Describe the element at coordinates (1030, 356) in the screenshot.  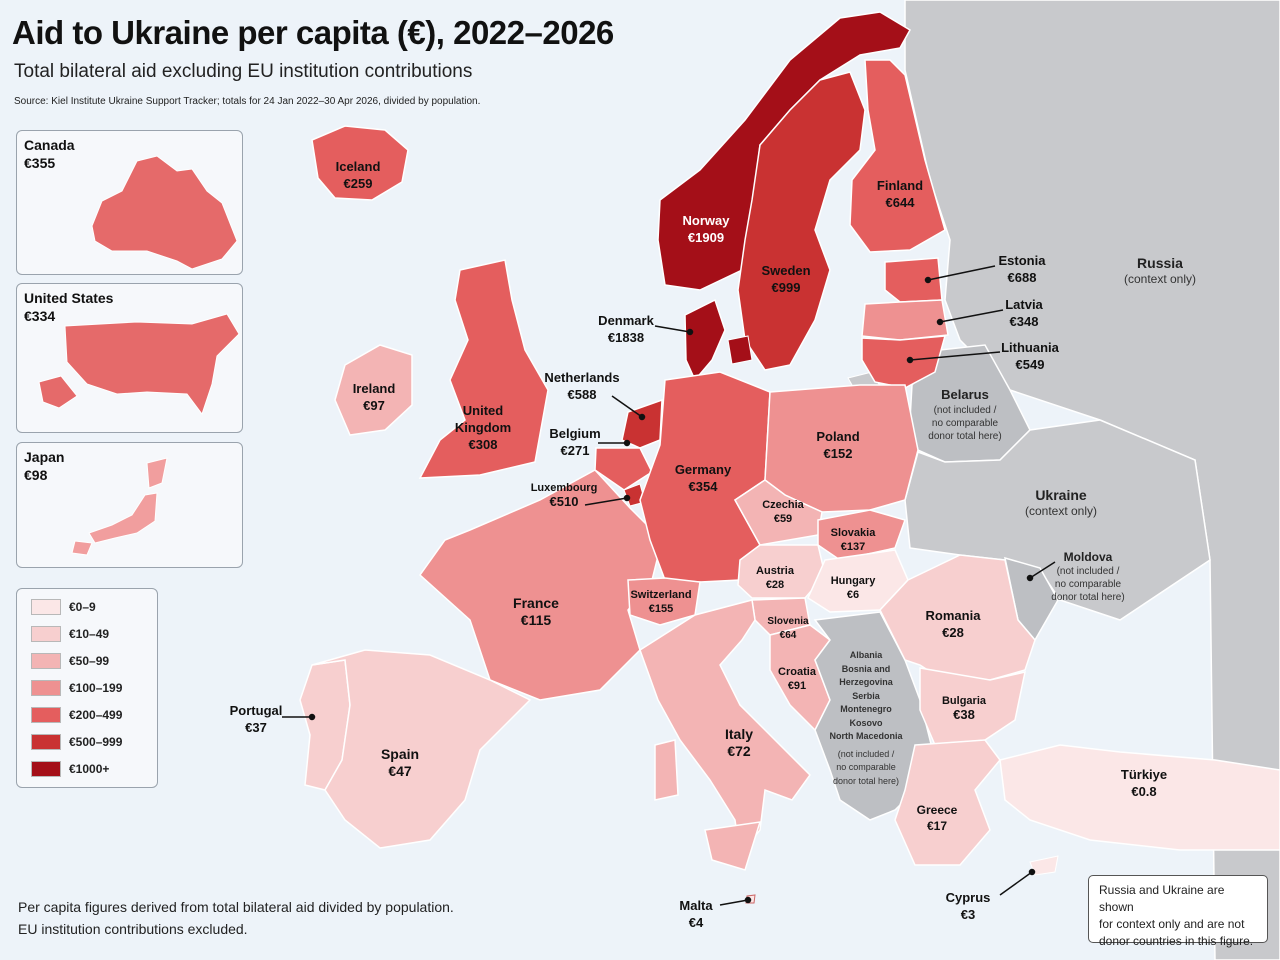
I see `label-lithuania: Lithuania €549` at that location.